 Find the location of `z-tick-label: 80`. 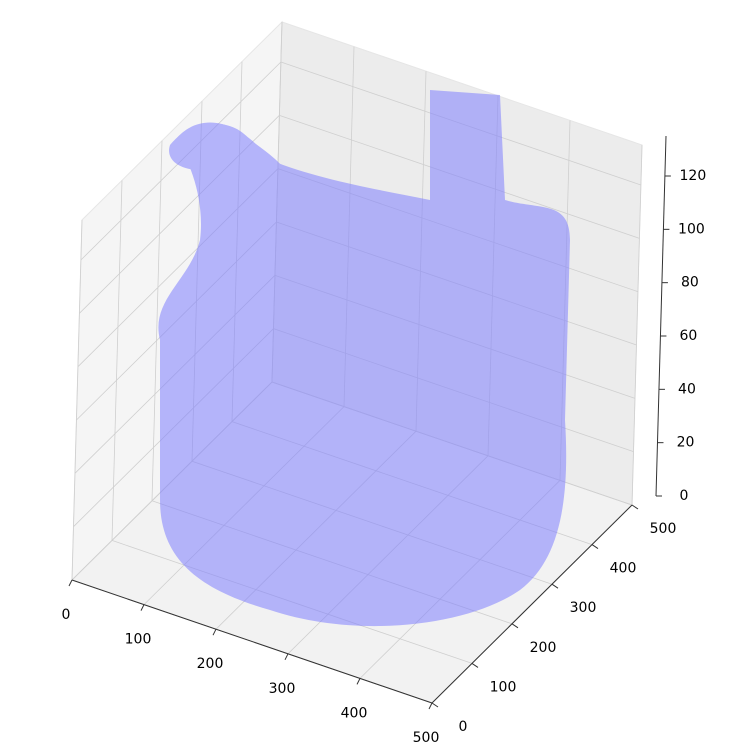

z-tick-label: 80 is located at coordinates (690, 283).